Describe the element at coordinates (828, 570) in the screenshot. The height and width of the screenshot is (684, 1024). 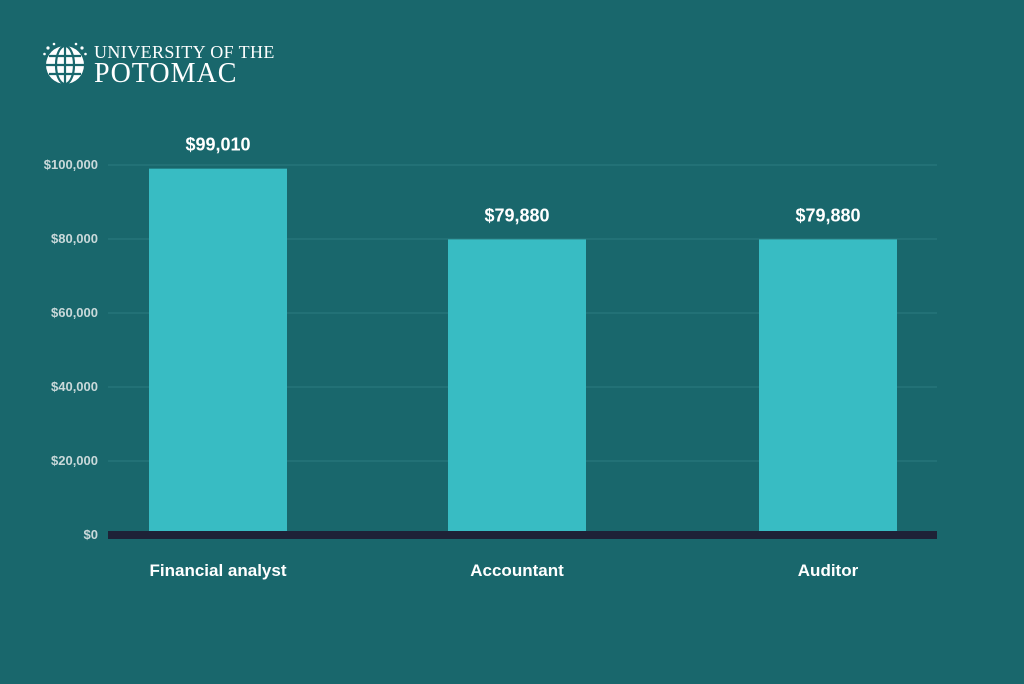
I see `x-category-label: Auditor` at that location.